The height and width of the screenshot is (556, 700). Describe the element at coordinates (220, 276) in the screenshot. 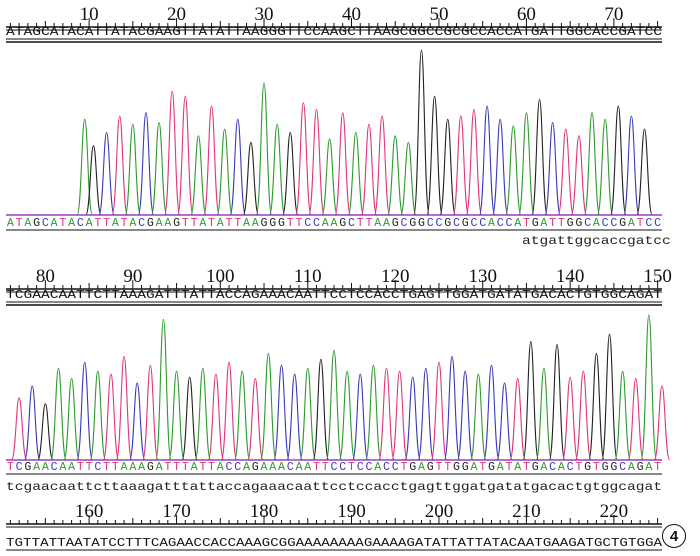

I see `ruler-tick-label: 100` at that location.